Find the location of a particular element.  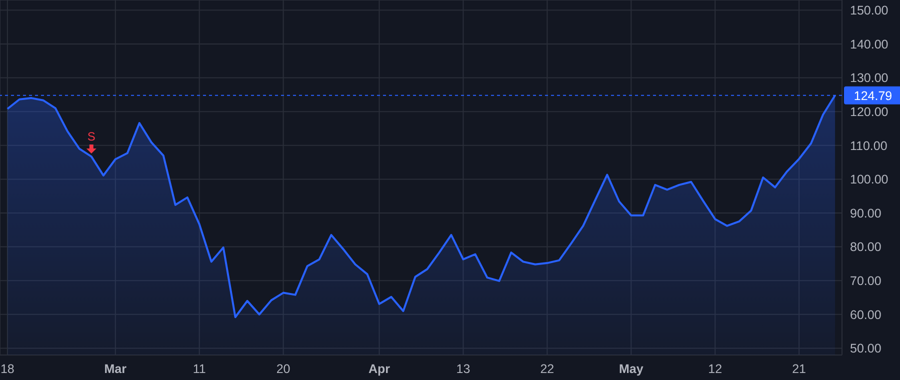

x-tick-label: 12 is located at coordinates (715, 369).